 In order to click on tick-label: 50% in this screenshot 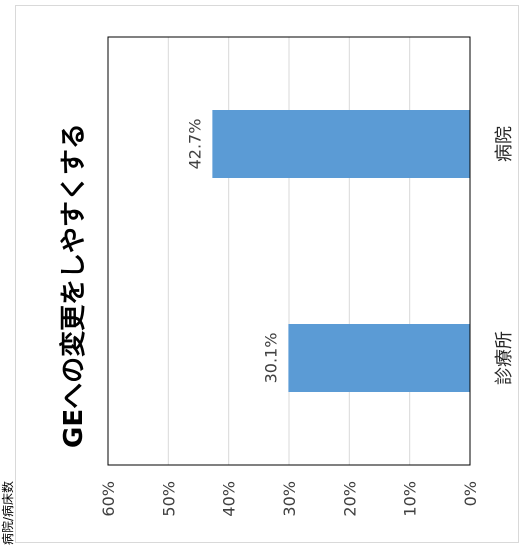, I will do `click(168, 499)`.